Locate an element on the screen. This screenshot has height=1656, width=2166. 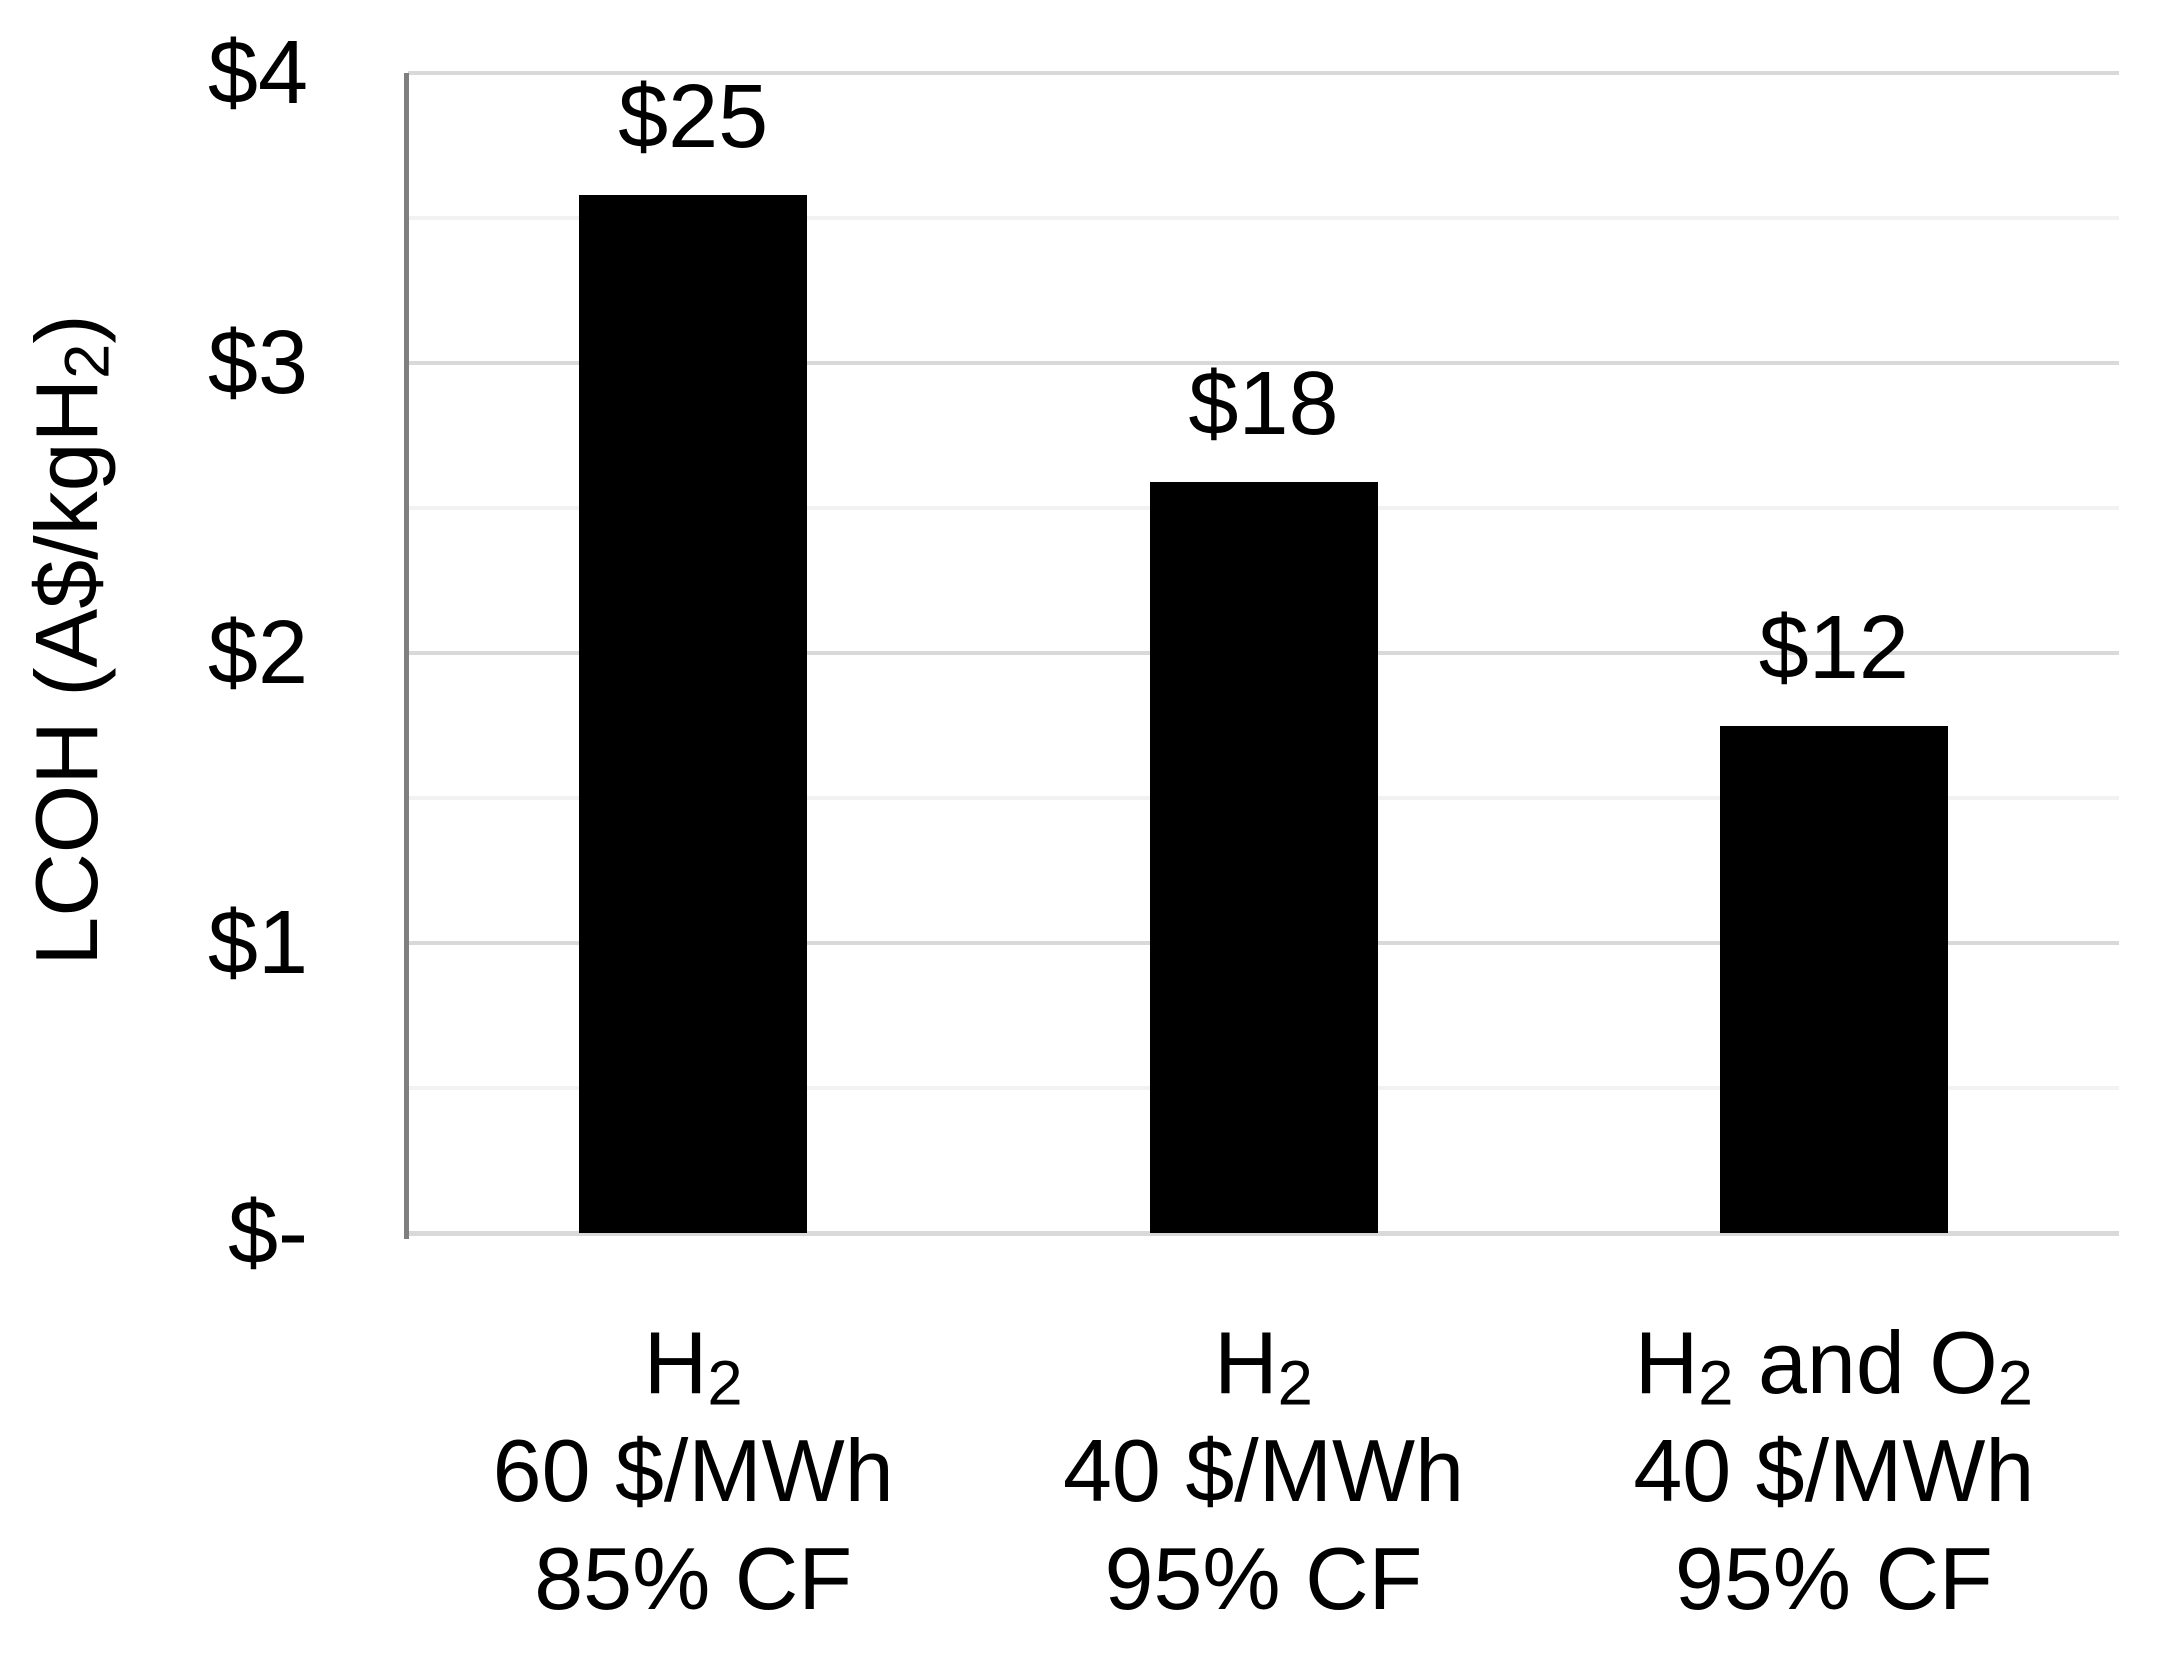
y-tick-label: $4 is located at coordinates (257, 73).